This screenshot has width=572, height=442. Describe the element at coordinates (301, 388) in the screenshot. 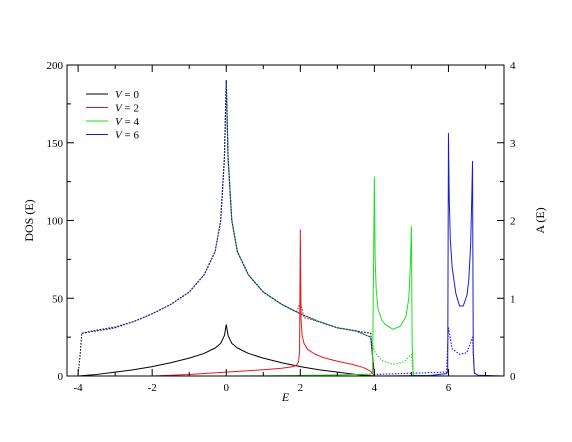

I see `x-tick-label: 2` at that location.